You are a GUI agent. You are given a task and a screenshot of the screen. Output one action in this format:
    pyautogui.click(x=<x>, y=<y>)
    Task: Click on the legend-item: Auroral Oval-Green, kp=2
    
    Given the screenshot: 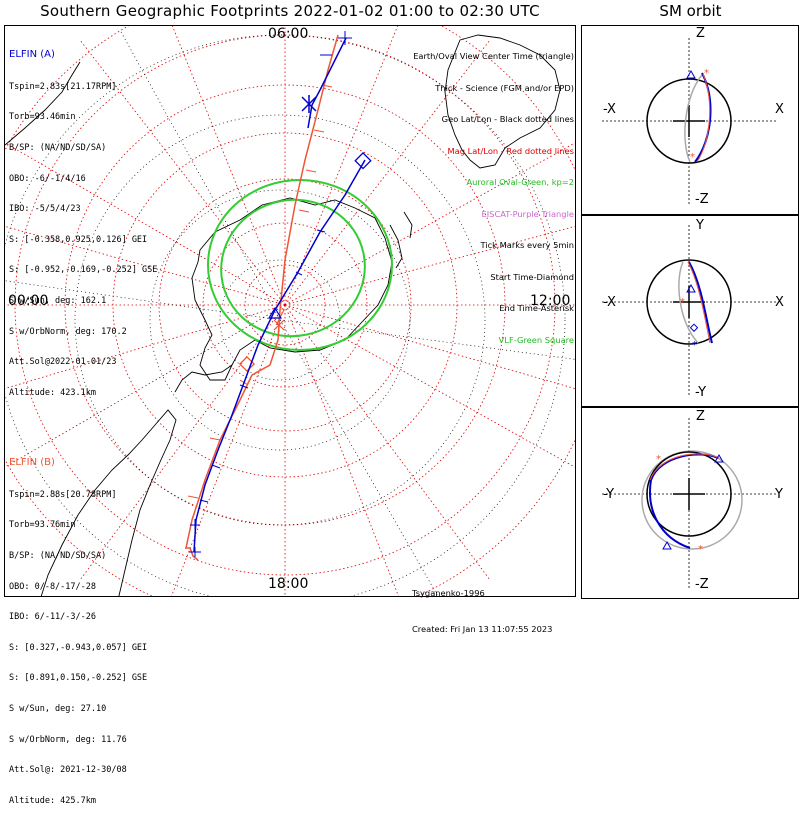 What is the action you would take?
    pyautogui.click(x=520, y=182)
    